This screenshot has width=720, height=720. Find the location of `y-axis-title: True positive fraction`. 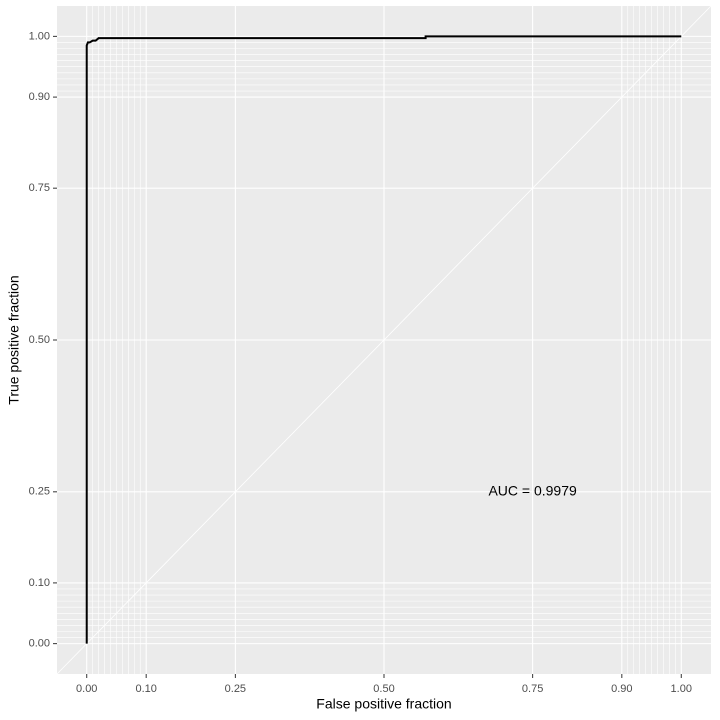

y-axis-title: True positive fraction is located at coordinates (14, 339).